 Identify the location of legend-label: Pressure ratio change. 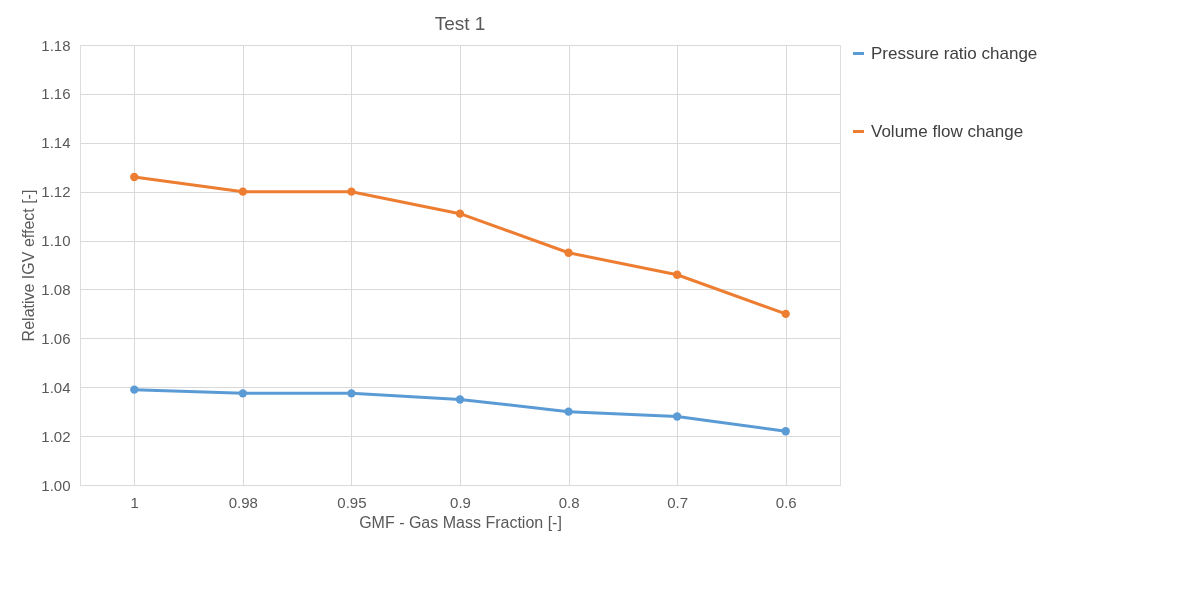
(954, 53).